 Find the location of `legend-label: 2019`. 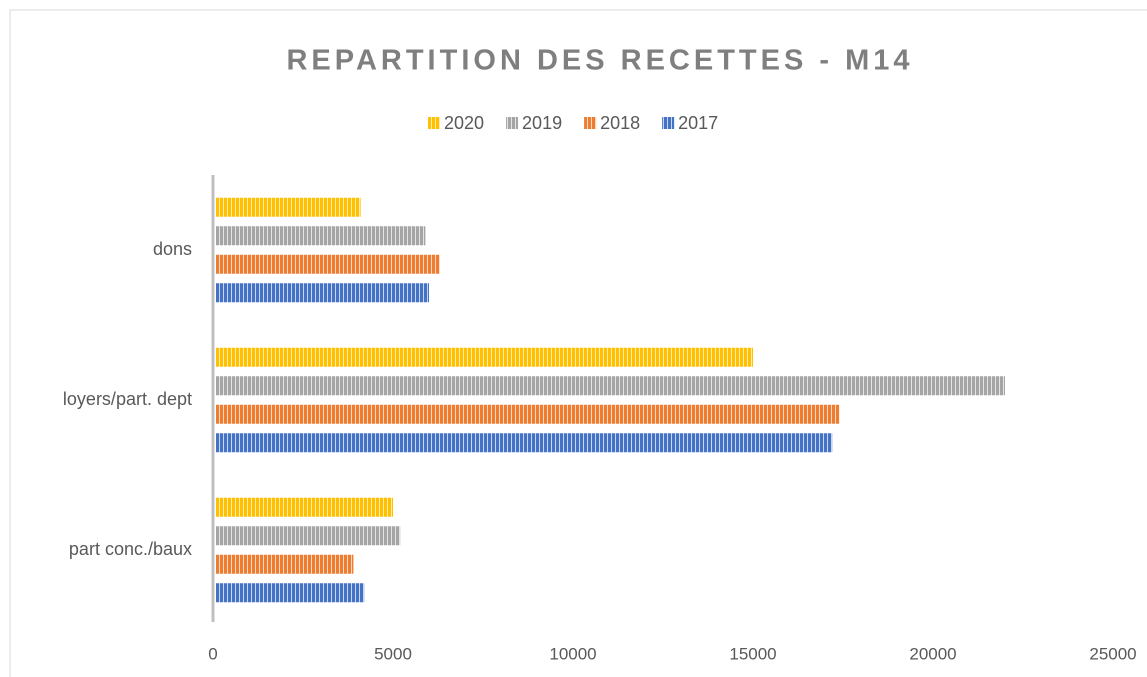

legend-label: 2019 is located at coordinates (542, 123).